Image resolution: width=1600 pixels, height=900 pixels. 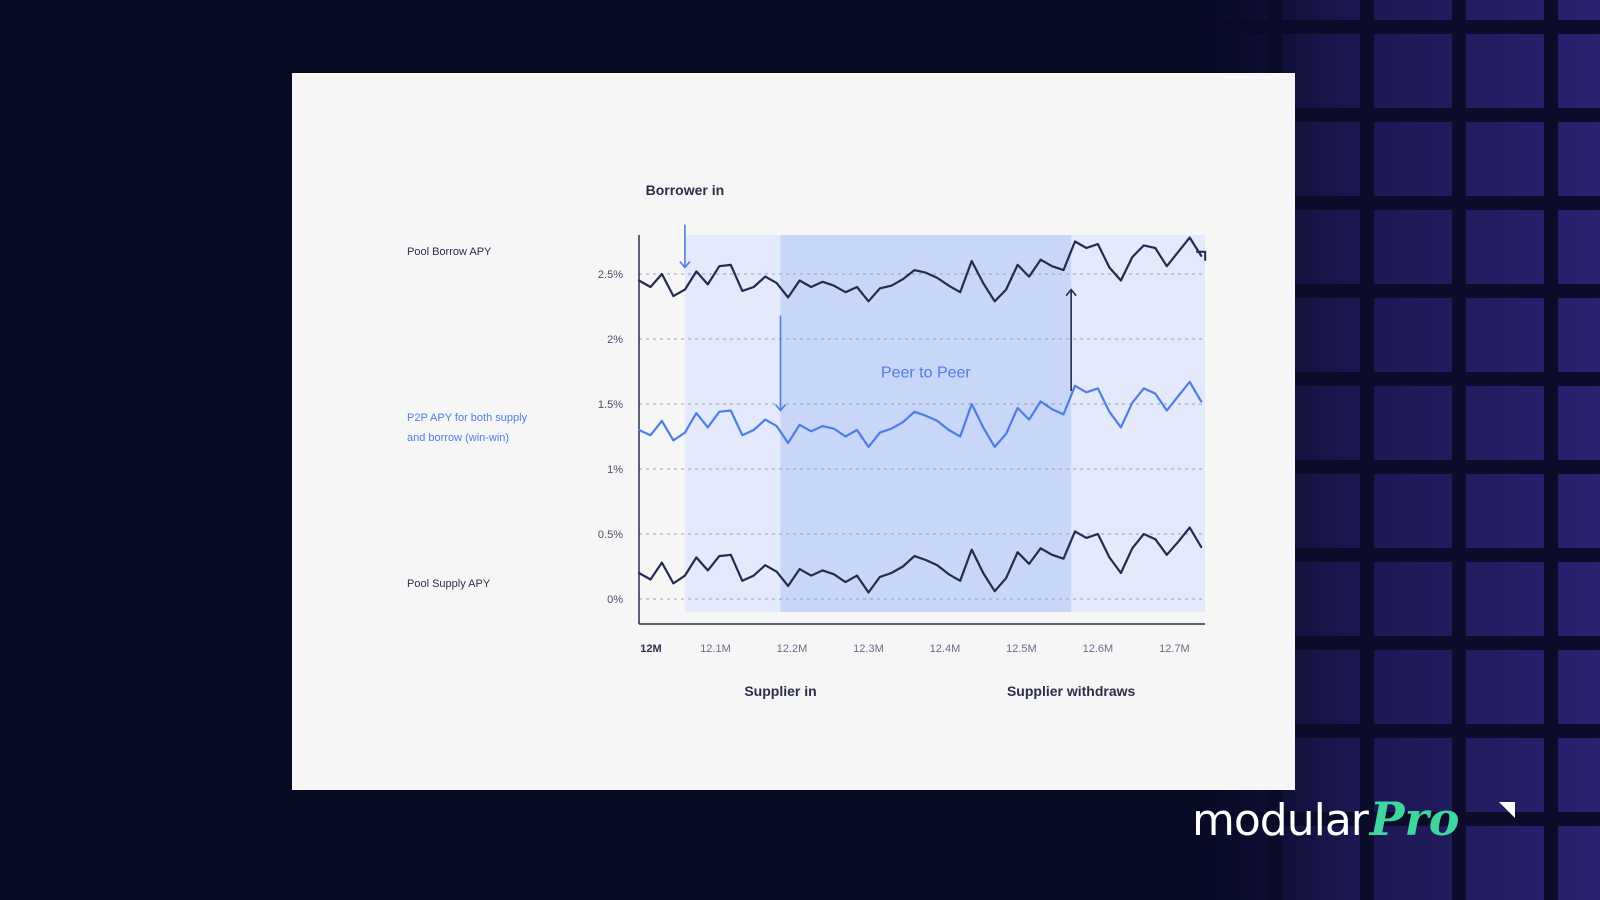 I want to click on x-tick-label: 12.5M, so click(x=1021, y=649).